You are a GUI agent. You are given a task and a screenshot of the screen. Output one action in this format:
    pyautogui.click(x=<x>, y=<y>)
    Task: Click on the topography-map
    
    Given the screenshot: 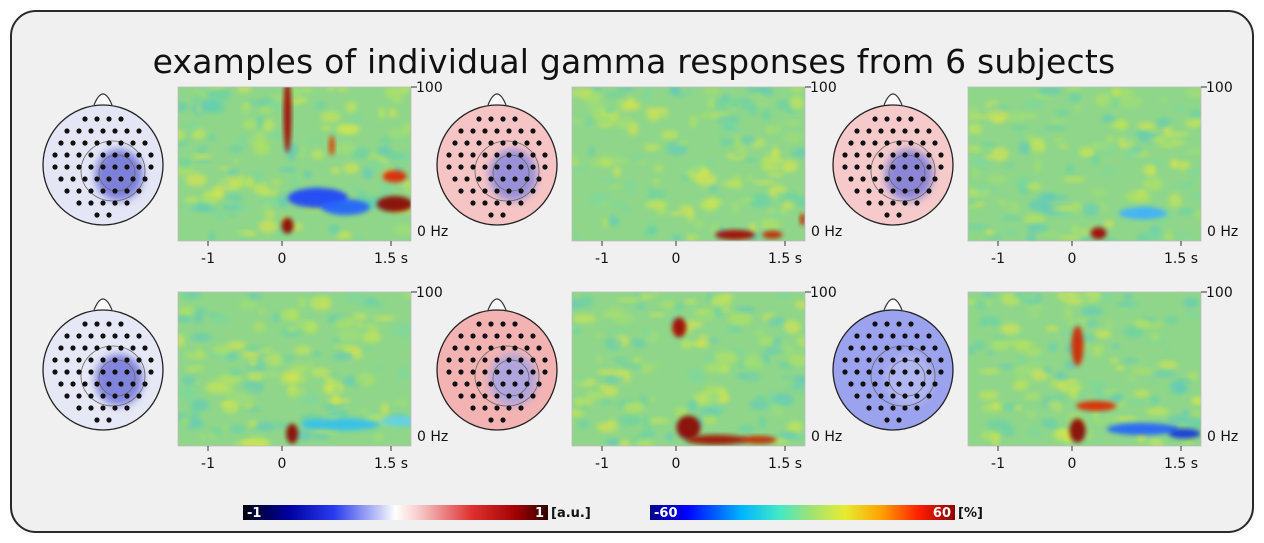 What is the action you would take?
    pyautogui.click(x=103, y=159)
    